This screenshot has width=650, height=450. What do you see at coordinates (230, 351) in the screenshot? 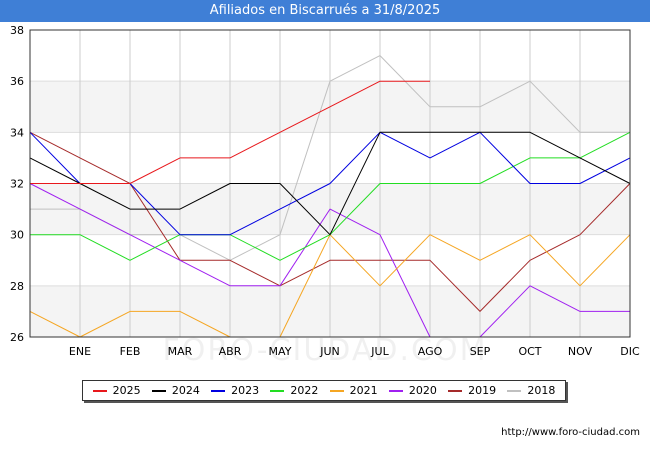
I see `x-tick-label: ABR` at bounding box center [230, 351].